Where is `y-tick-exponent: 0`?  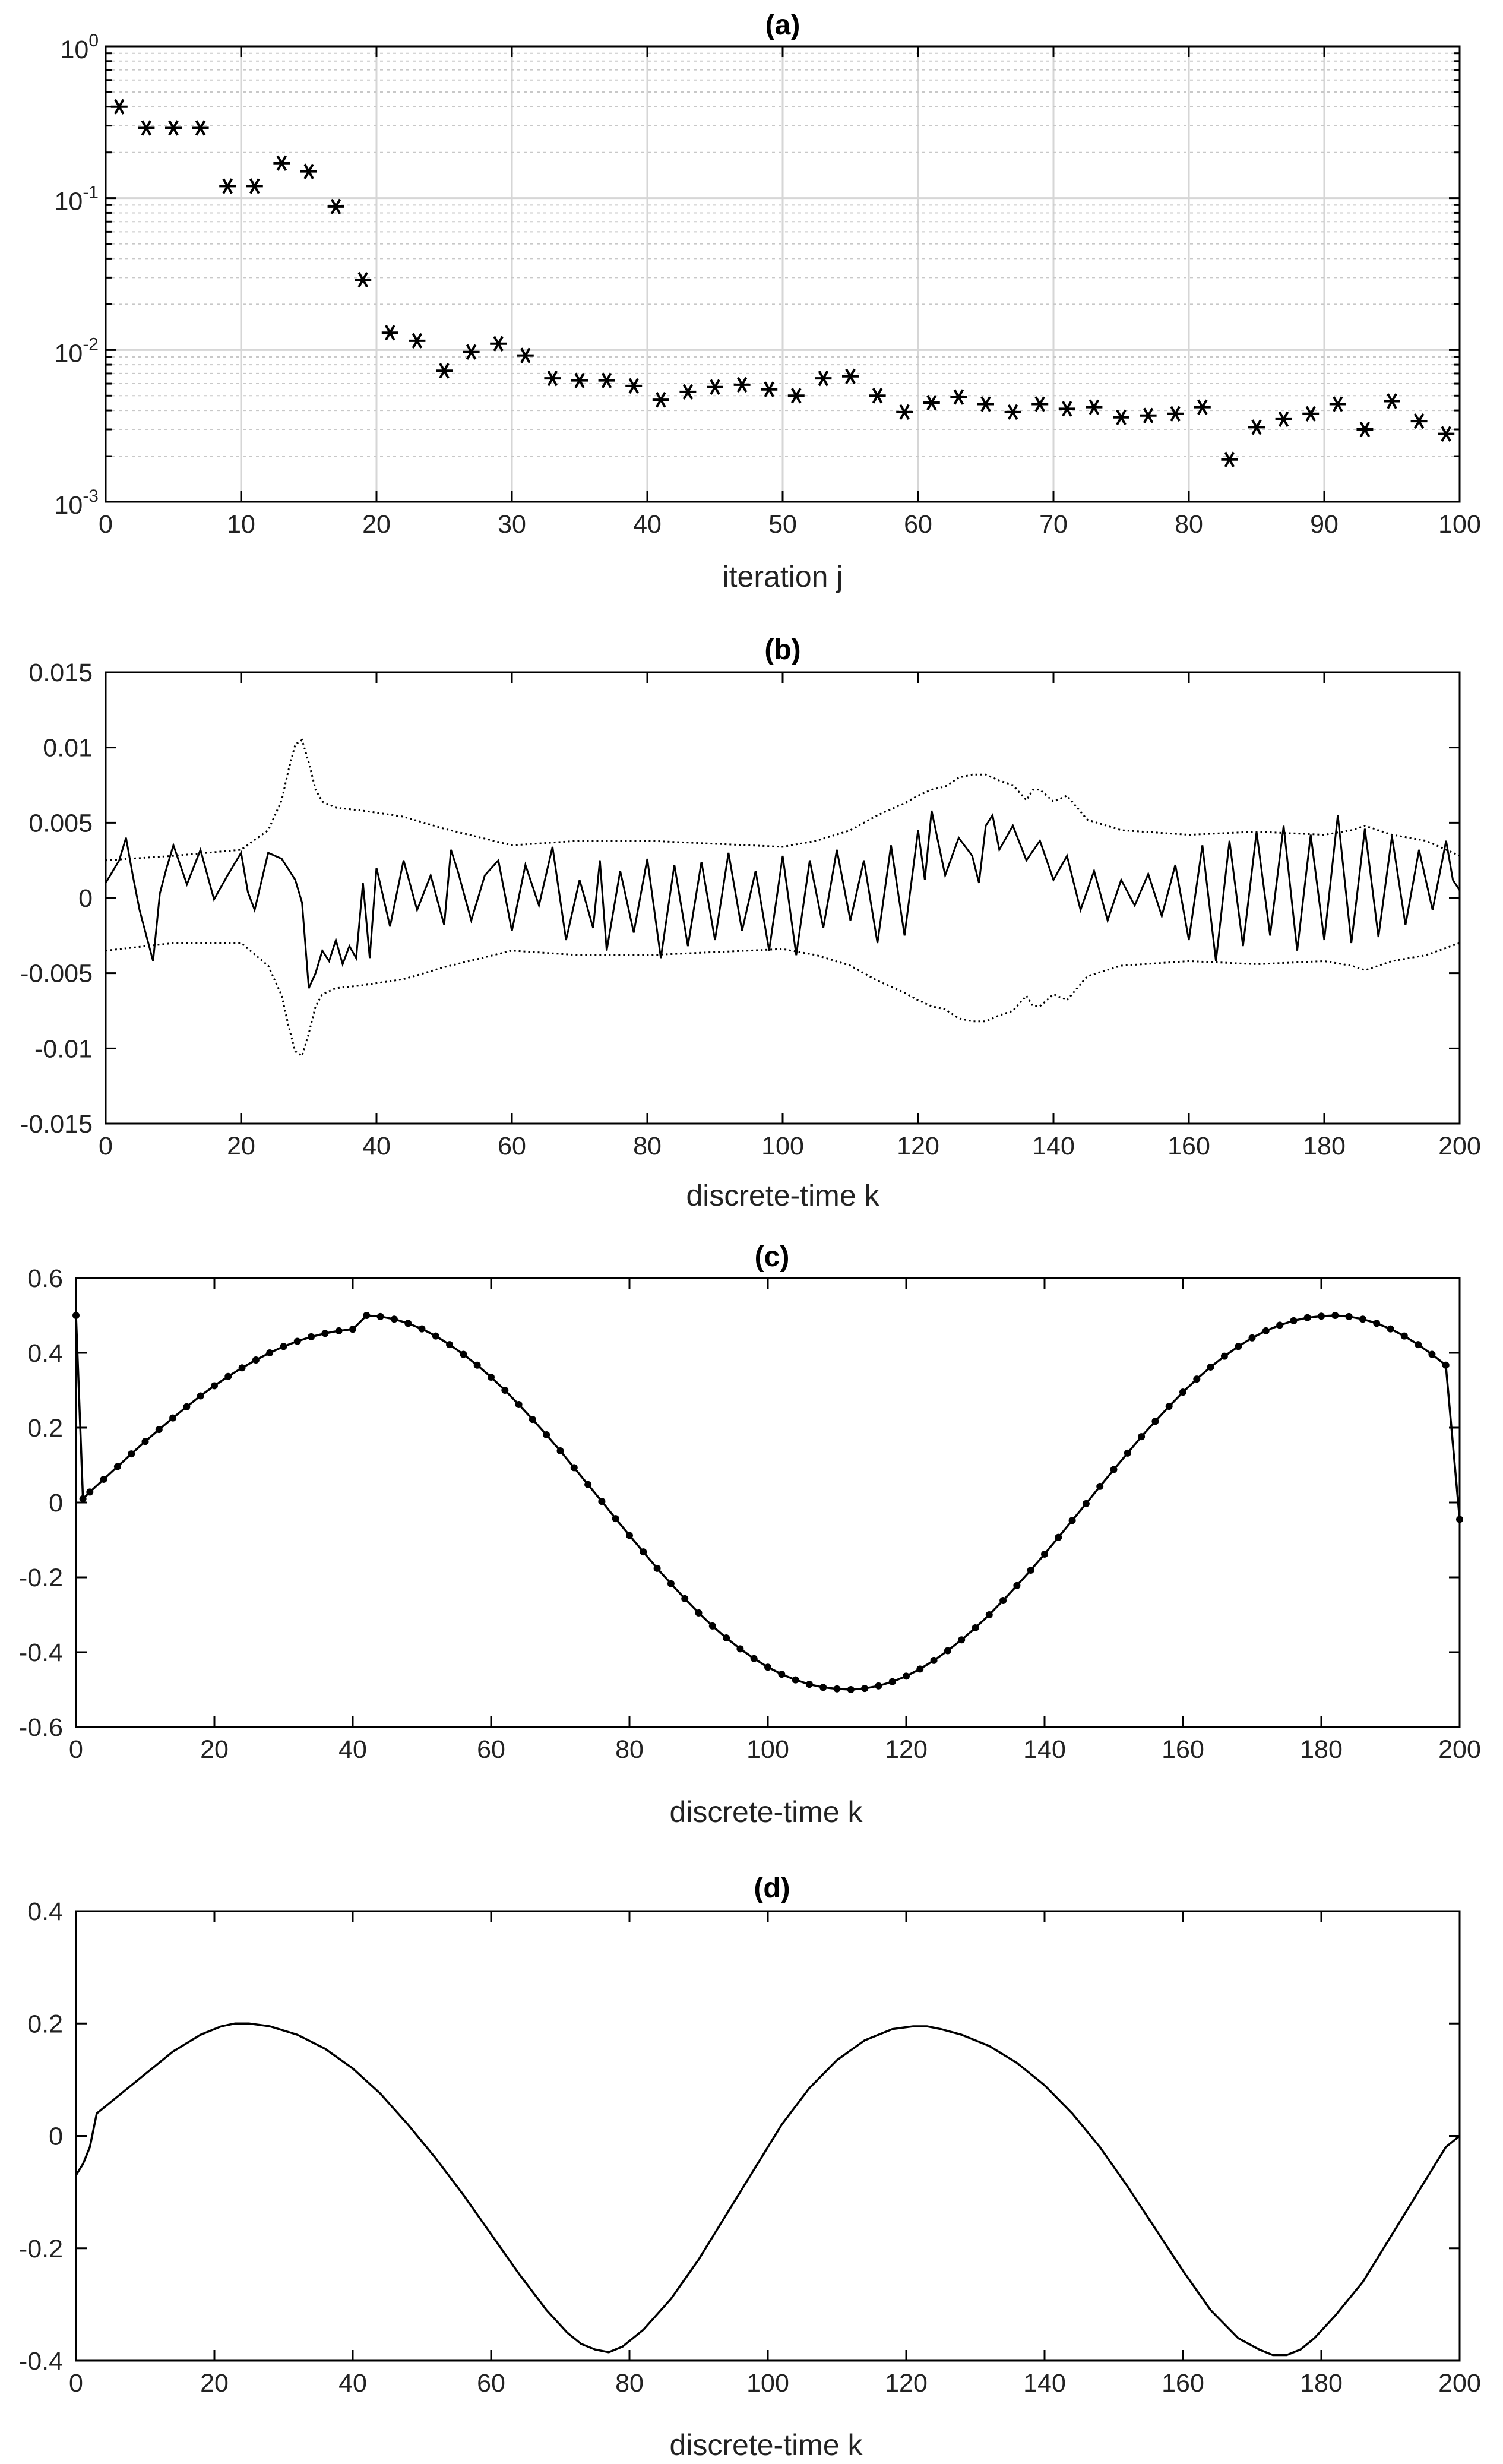
y-tick-exponent: 0 is located at coordinates (94, 40).